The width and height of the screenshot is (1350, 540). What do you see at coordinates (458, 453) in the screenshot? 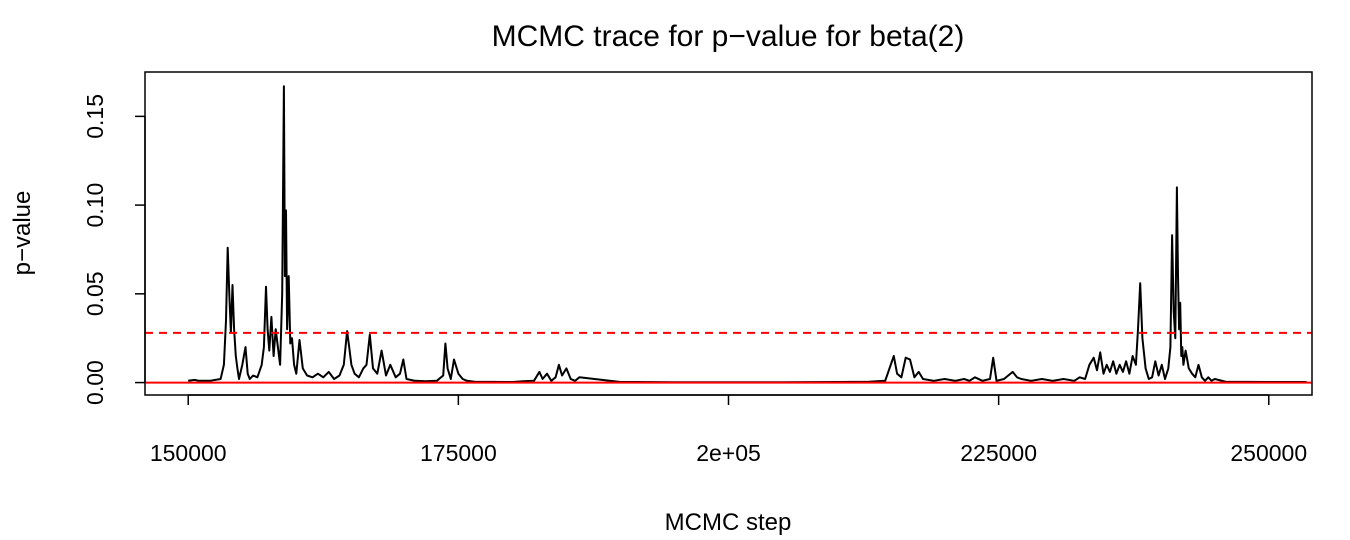
I see `x-tick-label-1: 175000` at bounding box center [458, 453].